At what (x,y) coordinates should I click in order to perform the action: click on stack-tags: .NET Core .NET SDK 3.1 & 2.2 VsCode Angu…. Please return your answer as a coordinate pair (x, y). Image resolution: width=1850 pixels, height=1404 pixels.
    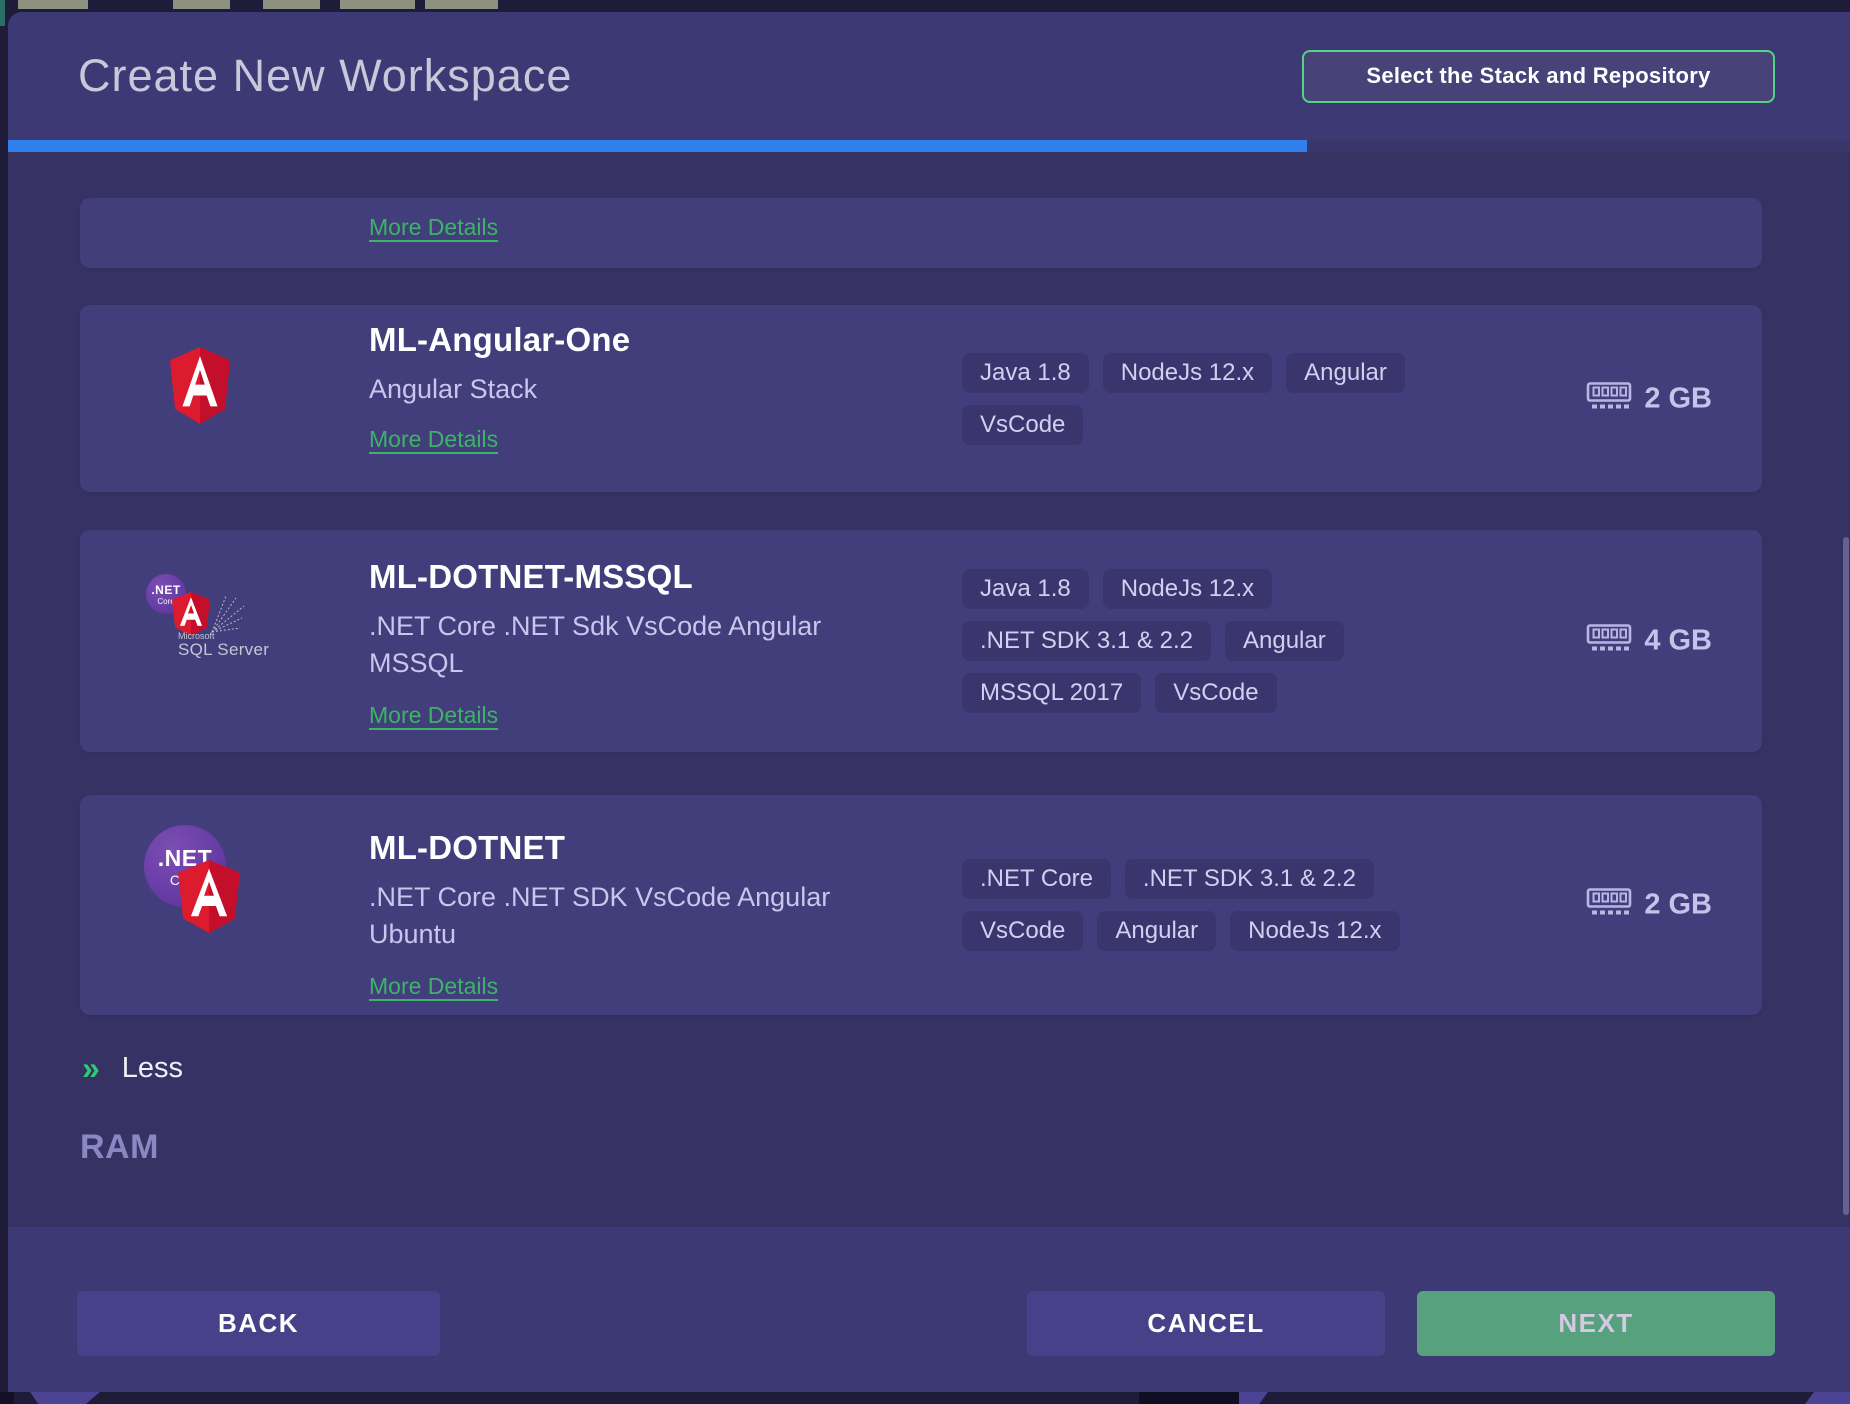
    Looking at the image, I should click on (1197, 905).